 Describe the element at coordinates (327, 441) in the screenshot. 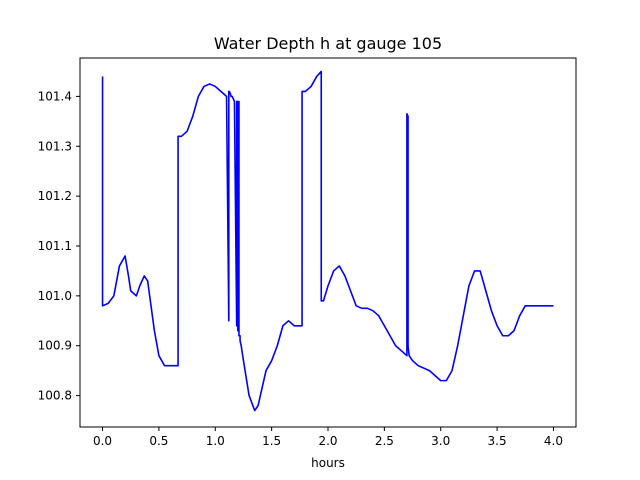

I see `x-tick-label: 2.0` at that location.